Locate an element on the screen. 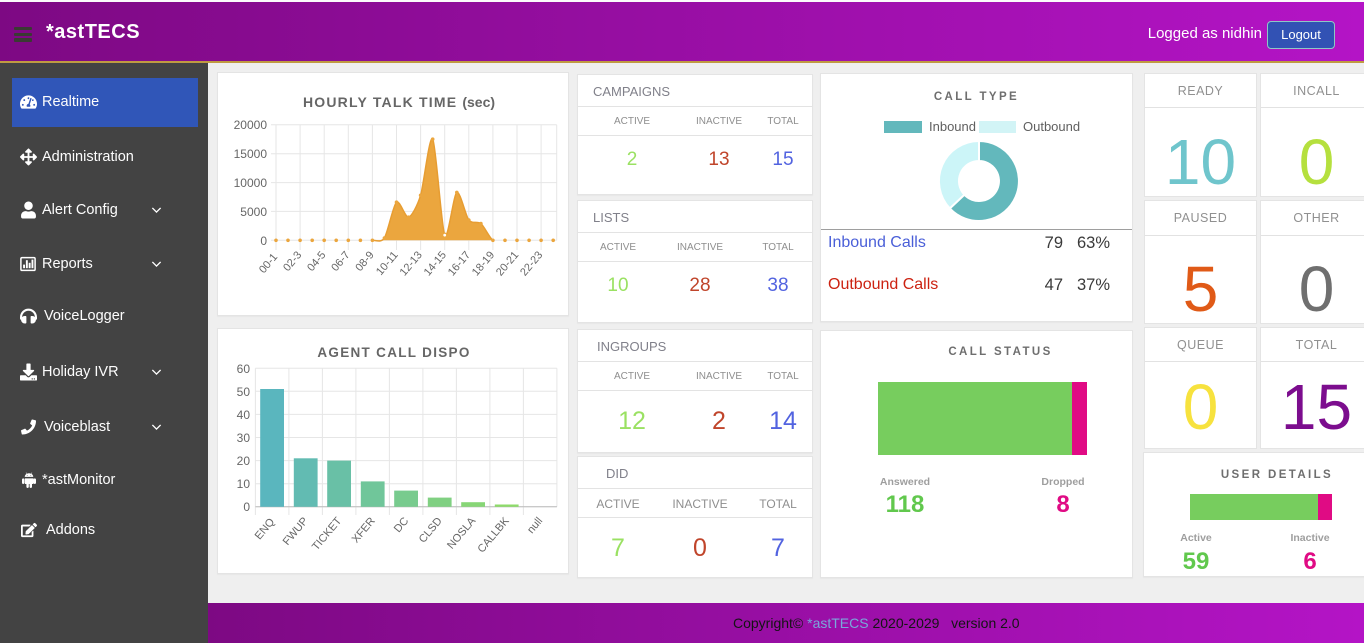 This screenshot has height=643, width=1364. svg-text: 06-7 is located at coordinates (340, 261).